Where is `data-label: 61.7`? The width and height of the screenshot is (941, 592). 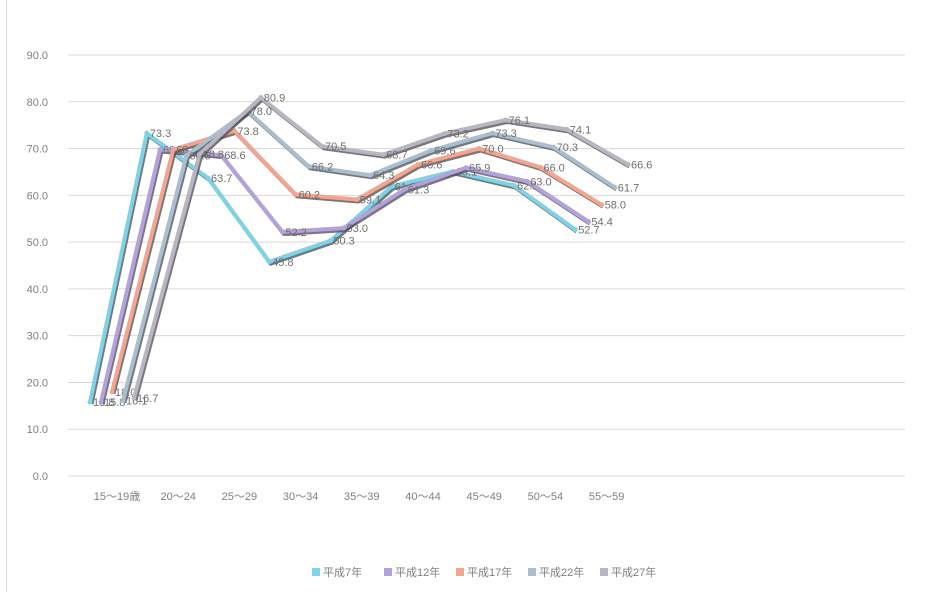 data-label: 61.7 is located at coordinates (628, 188).